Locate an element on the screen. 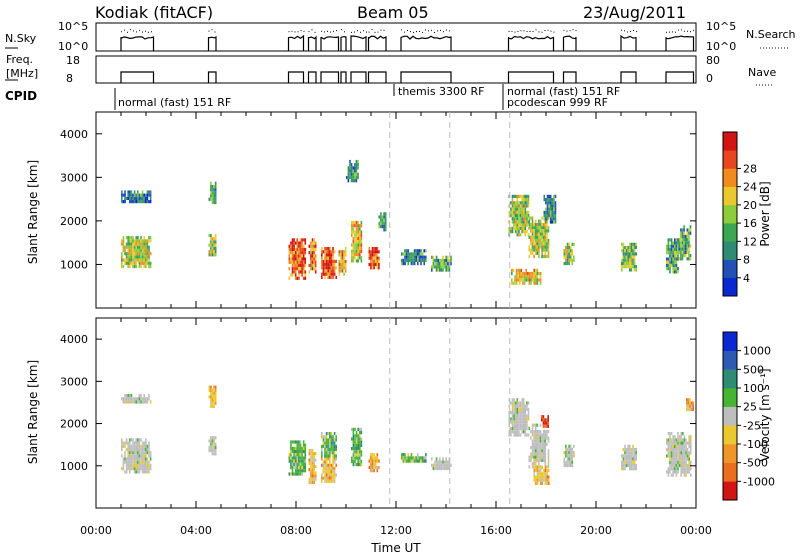 Image resolution: width=800 pixels, height=558 pixels. colorbar-cell is located at coordinates (730, 341).